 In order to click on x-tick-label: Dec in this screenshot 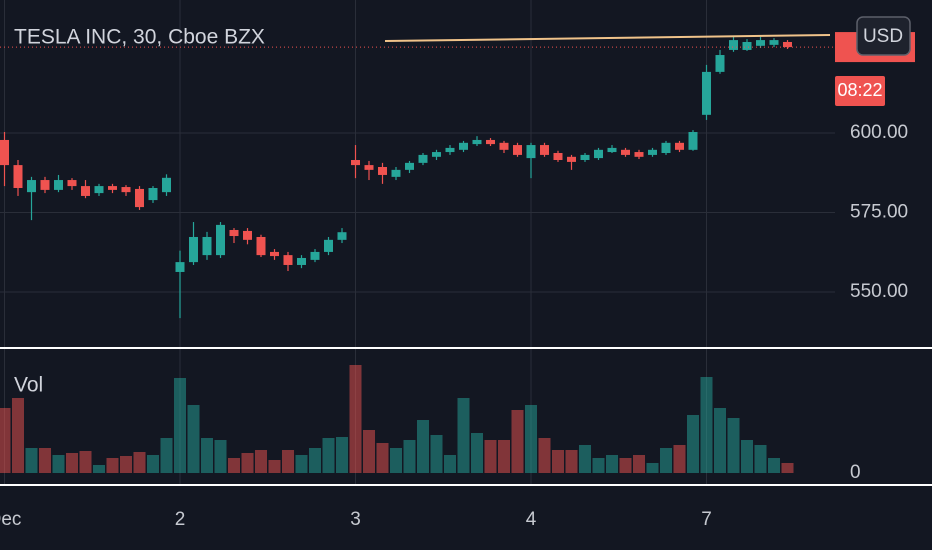, I will do `click(10, 519)`.